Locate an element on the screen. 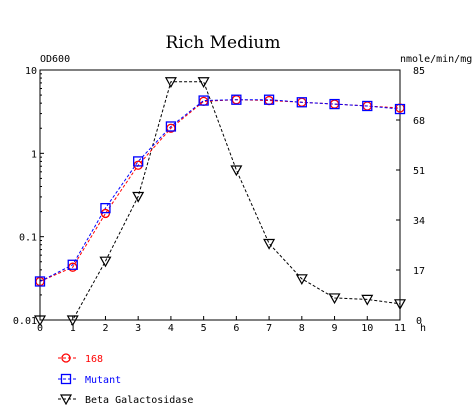 The height and width of the screenshot is (405, 472). x-tick-label: 7 is located at coordinates (269, 328).